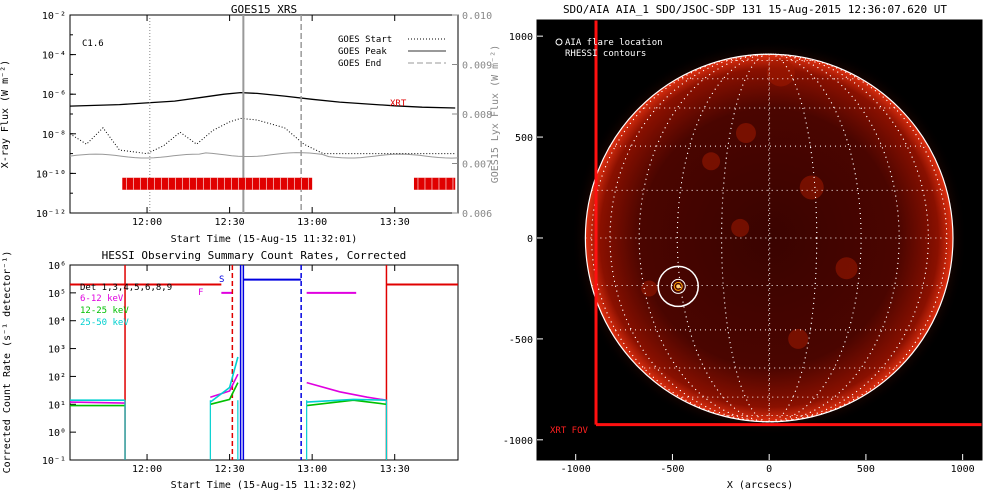 The width and height of the screenshot is (1000, 500). What do you see at coordinates (521, 37) in the screenshot?
I see `sun-y-tick-label: 1000` at bounding box center [521, 37].